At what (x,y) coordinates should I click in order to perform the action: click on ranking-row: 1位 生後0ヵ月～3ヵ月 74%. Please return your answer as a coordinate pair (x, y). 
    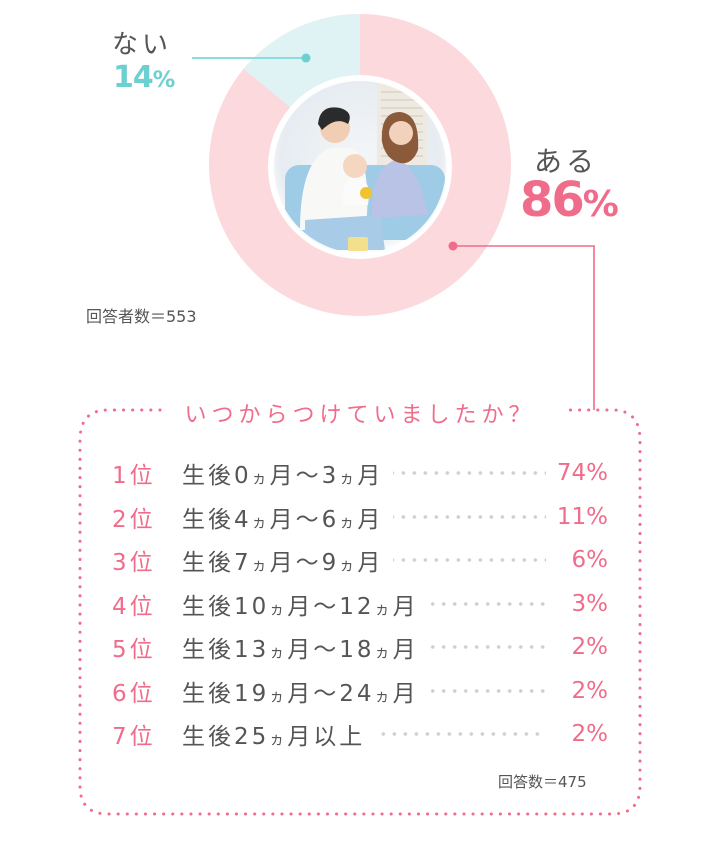
    Looking at the image, I should click on (360, 473).